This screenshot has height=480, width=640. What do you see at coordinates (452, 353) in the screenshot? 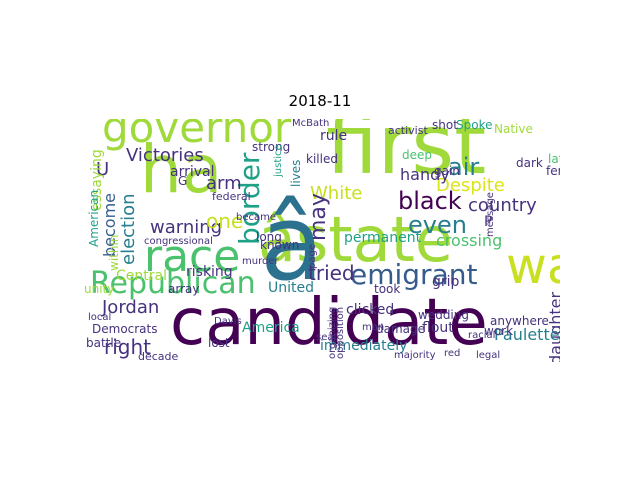
I see `cloud-word-red: red` at bounding box center [452, 353].